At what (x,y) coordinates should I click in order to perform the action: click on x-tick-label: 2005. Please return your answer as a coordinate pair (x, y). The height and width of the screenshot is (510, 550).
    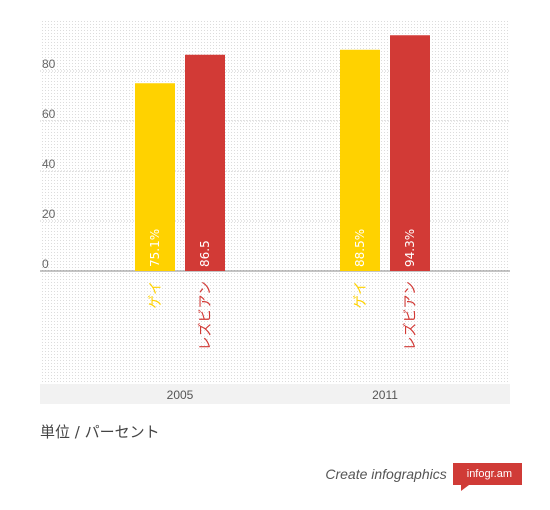
    Looking at the image, I should click on (180, 395).